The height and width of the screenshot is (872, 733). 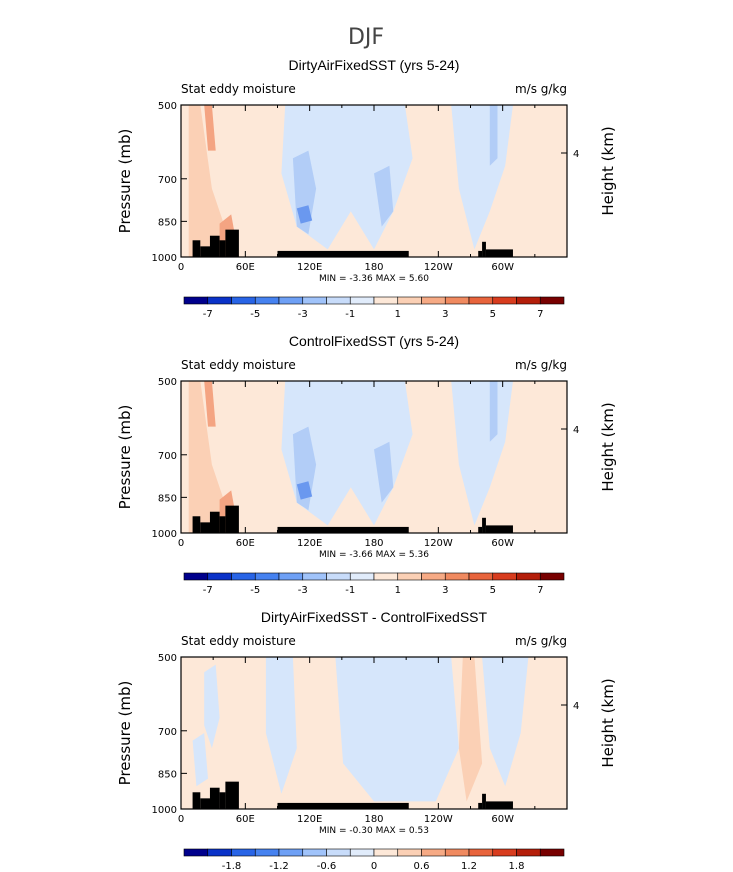 I want to click on min-max-text: MIN = -3.66 MAX = 5.36, so click(x=374, y=555).